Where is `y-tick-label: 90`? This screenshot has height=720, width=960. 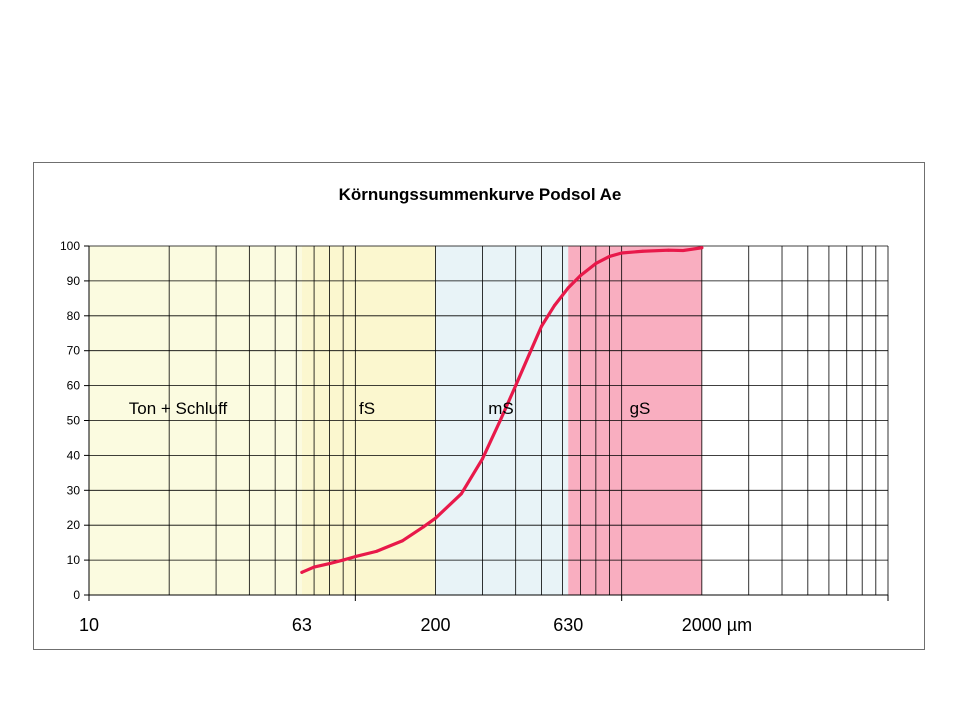 y-tick-label: 90 is located at coordinates (74, 281).